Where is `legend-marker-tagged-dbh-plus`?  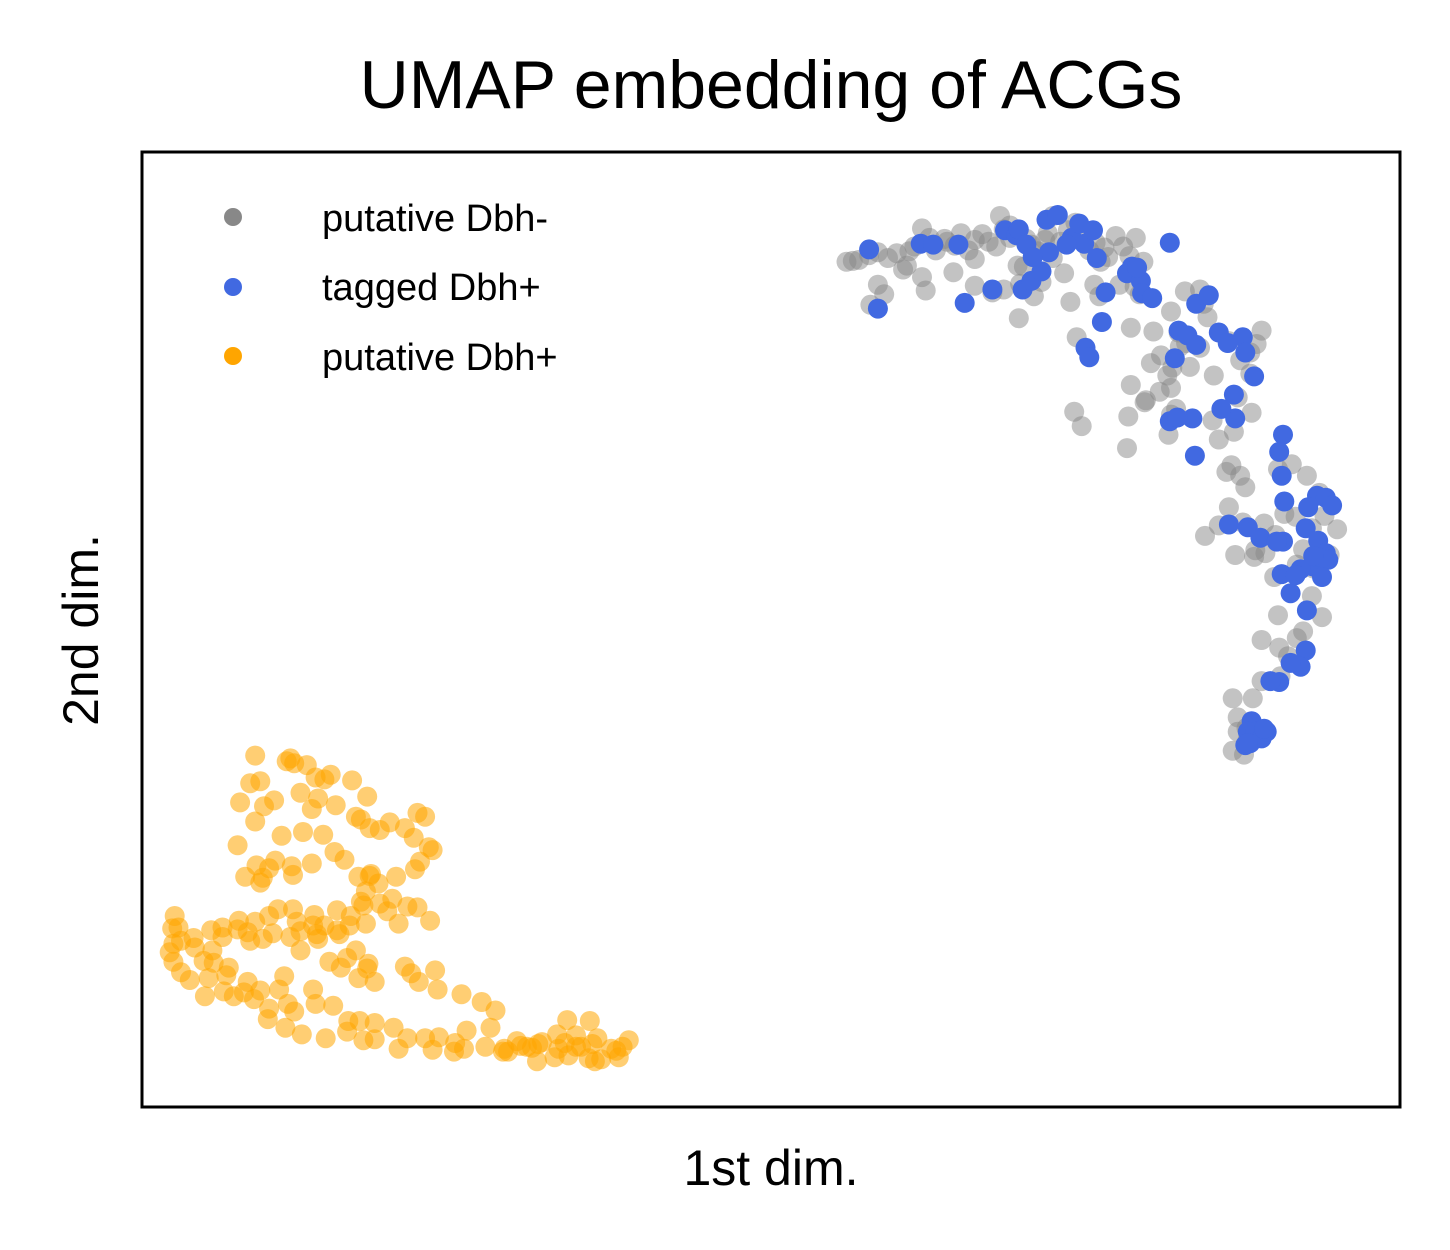
legend-marker-tagged-dbh-plus is located at coordinates (233, 287).